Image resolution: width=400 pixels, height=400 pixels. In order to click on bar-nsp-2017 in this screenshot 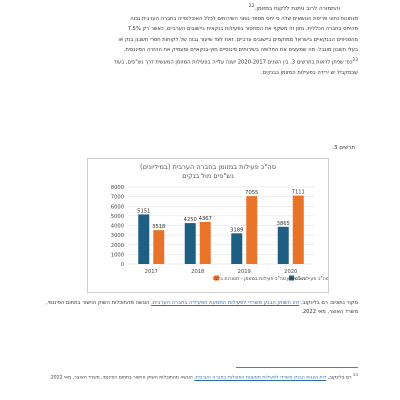, I will do `click(159, 247)`.